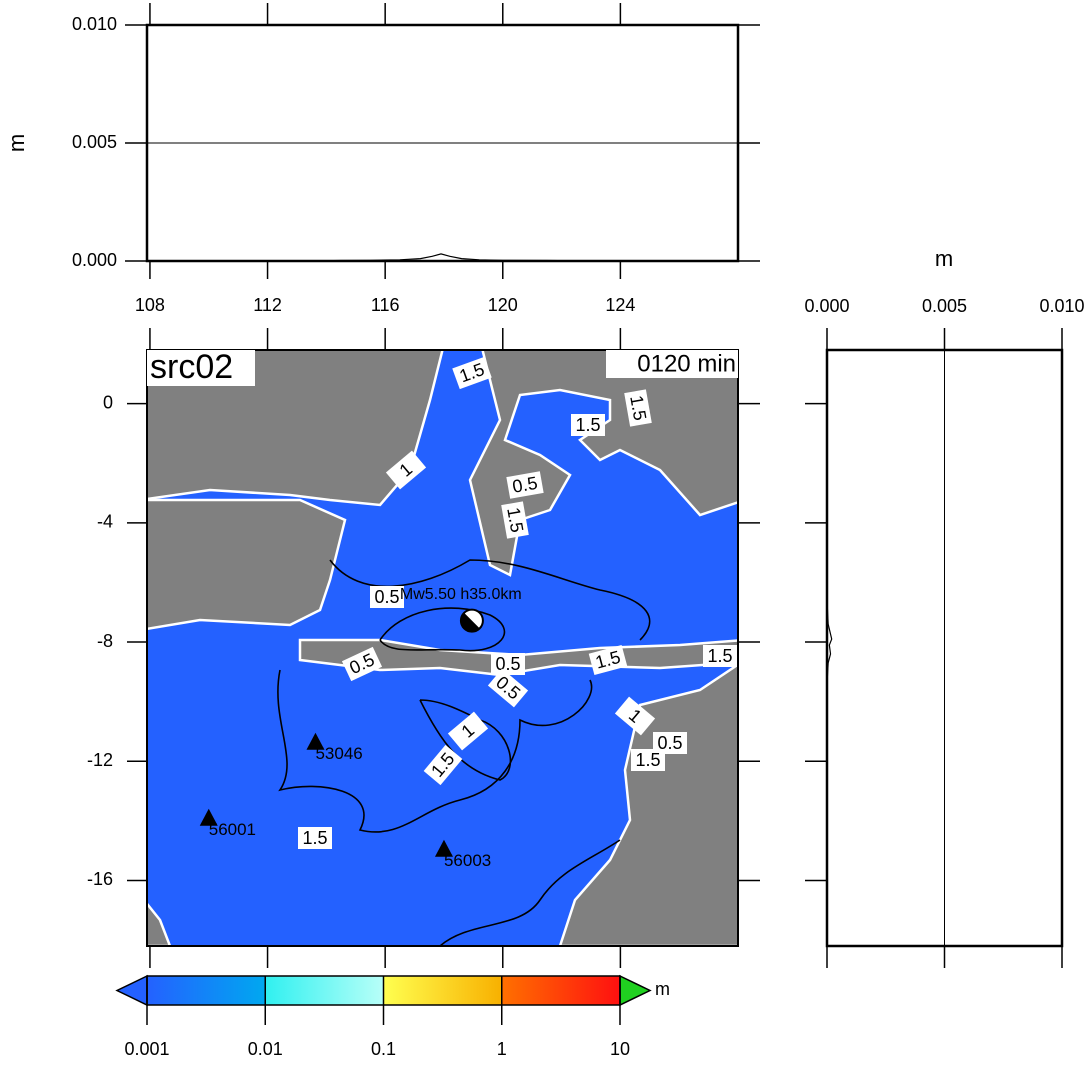  I want to click on y-tick-label: 0.010, so click(94, 24).